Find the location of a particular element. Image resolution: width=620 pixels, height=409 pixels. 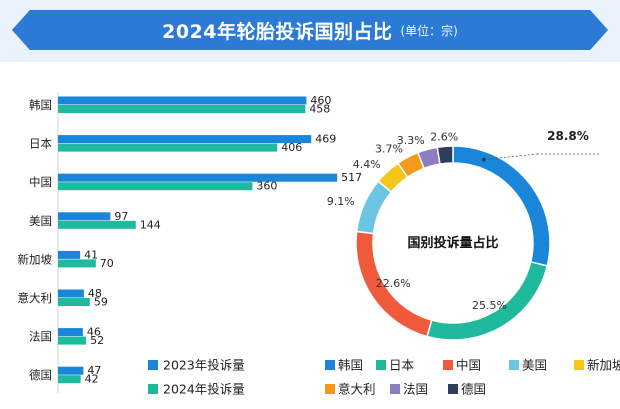

chart-title: 2024年轮胎投诉国别占比 is located at coordinates (277, 31).